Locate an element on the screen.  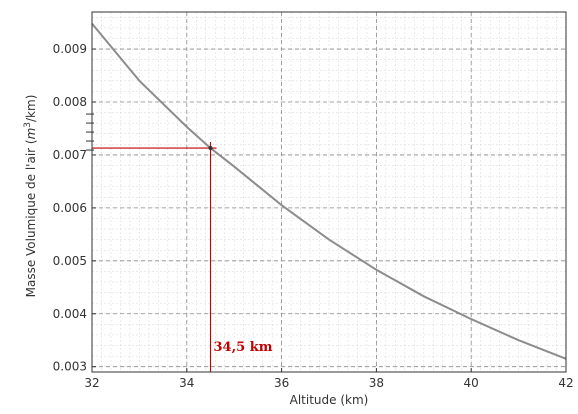
annotation-label: 34,5 km is located at coordinates (243, 347).